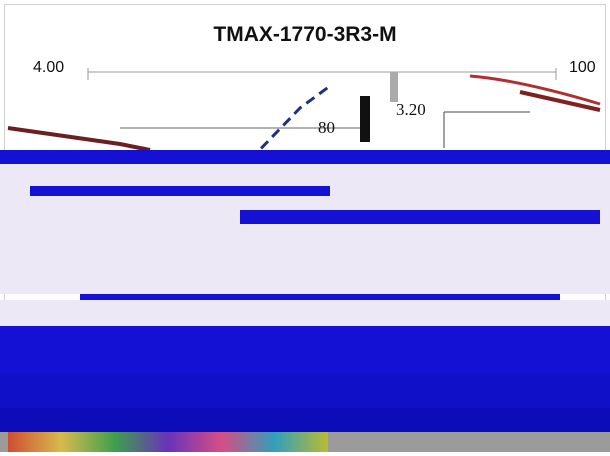 The height and width of the screenshot is (456, 610). What do you see at coordinates (582, 67) in the screenshot?
I see `right-axis-top-label: 100` at bounding box center [582, 67].